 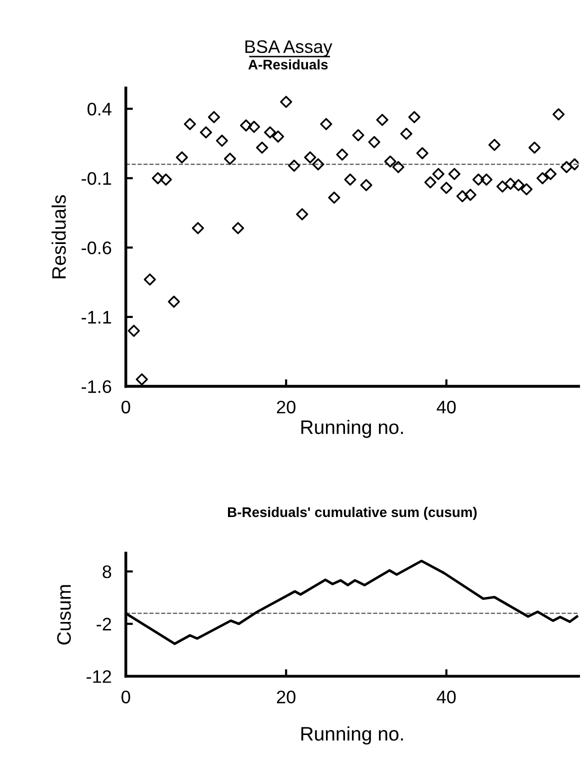 What do you see at coordinates (59, 236) in the screenshot?
I see `y-axis-title: Residuals` at bounding box center [59, 236].